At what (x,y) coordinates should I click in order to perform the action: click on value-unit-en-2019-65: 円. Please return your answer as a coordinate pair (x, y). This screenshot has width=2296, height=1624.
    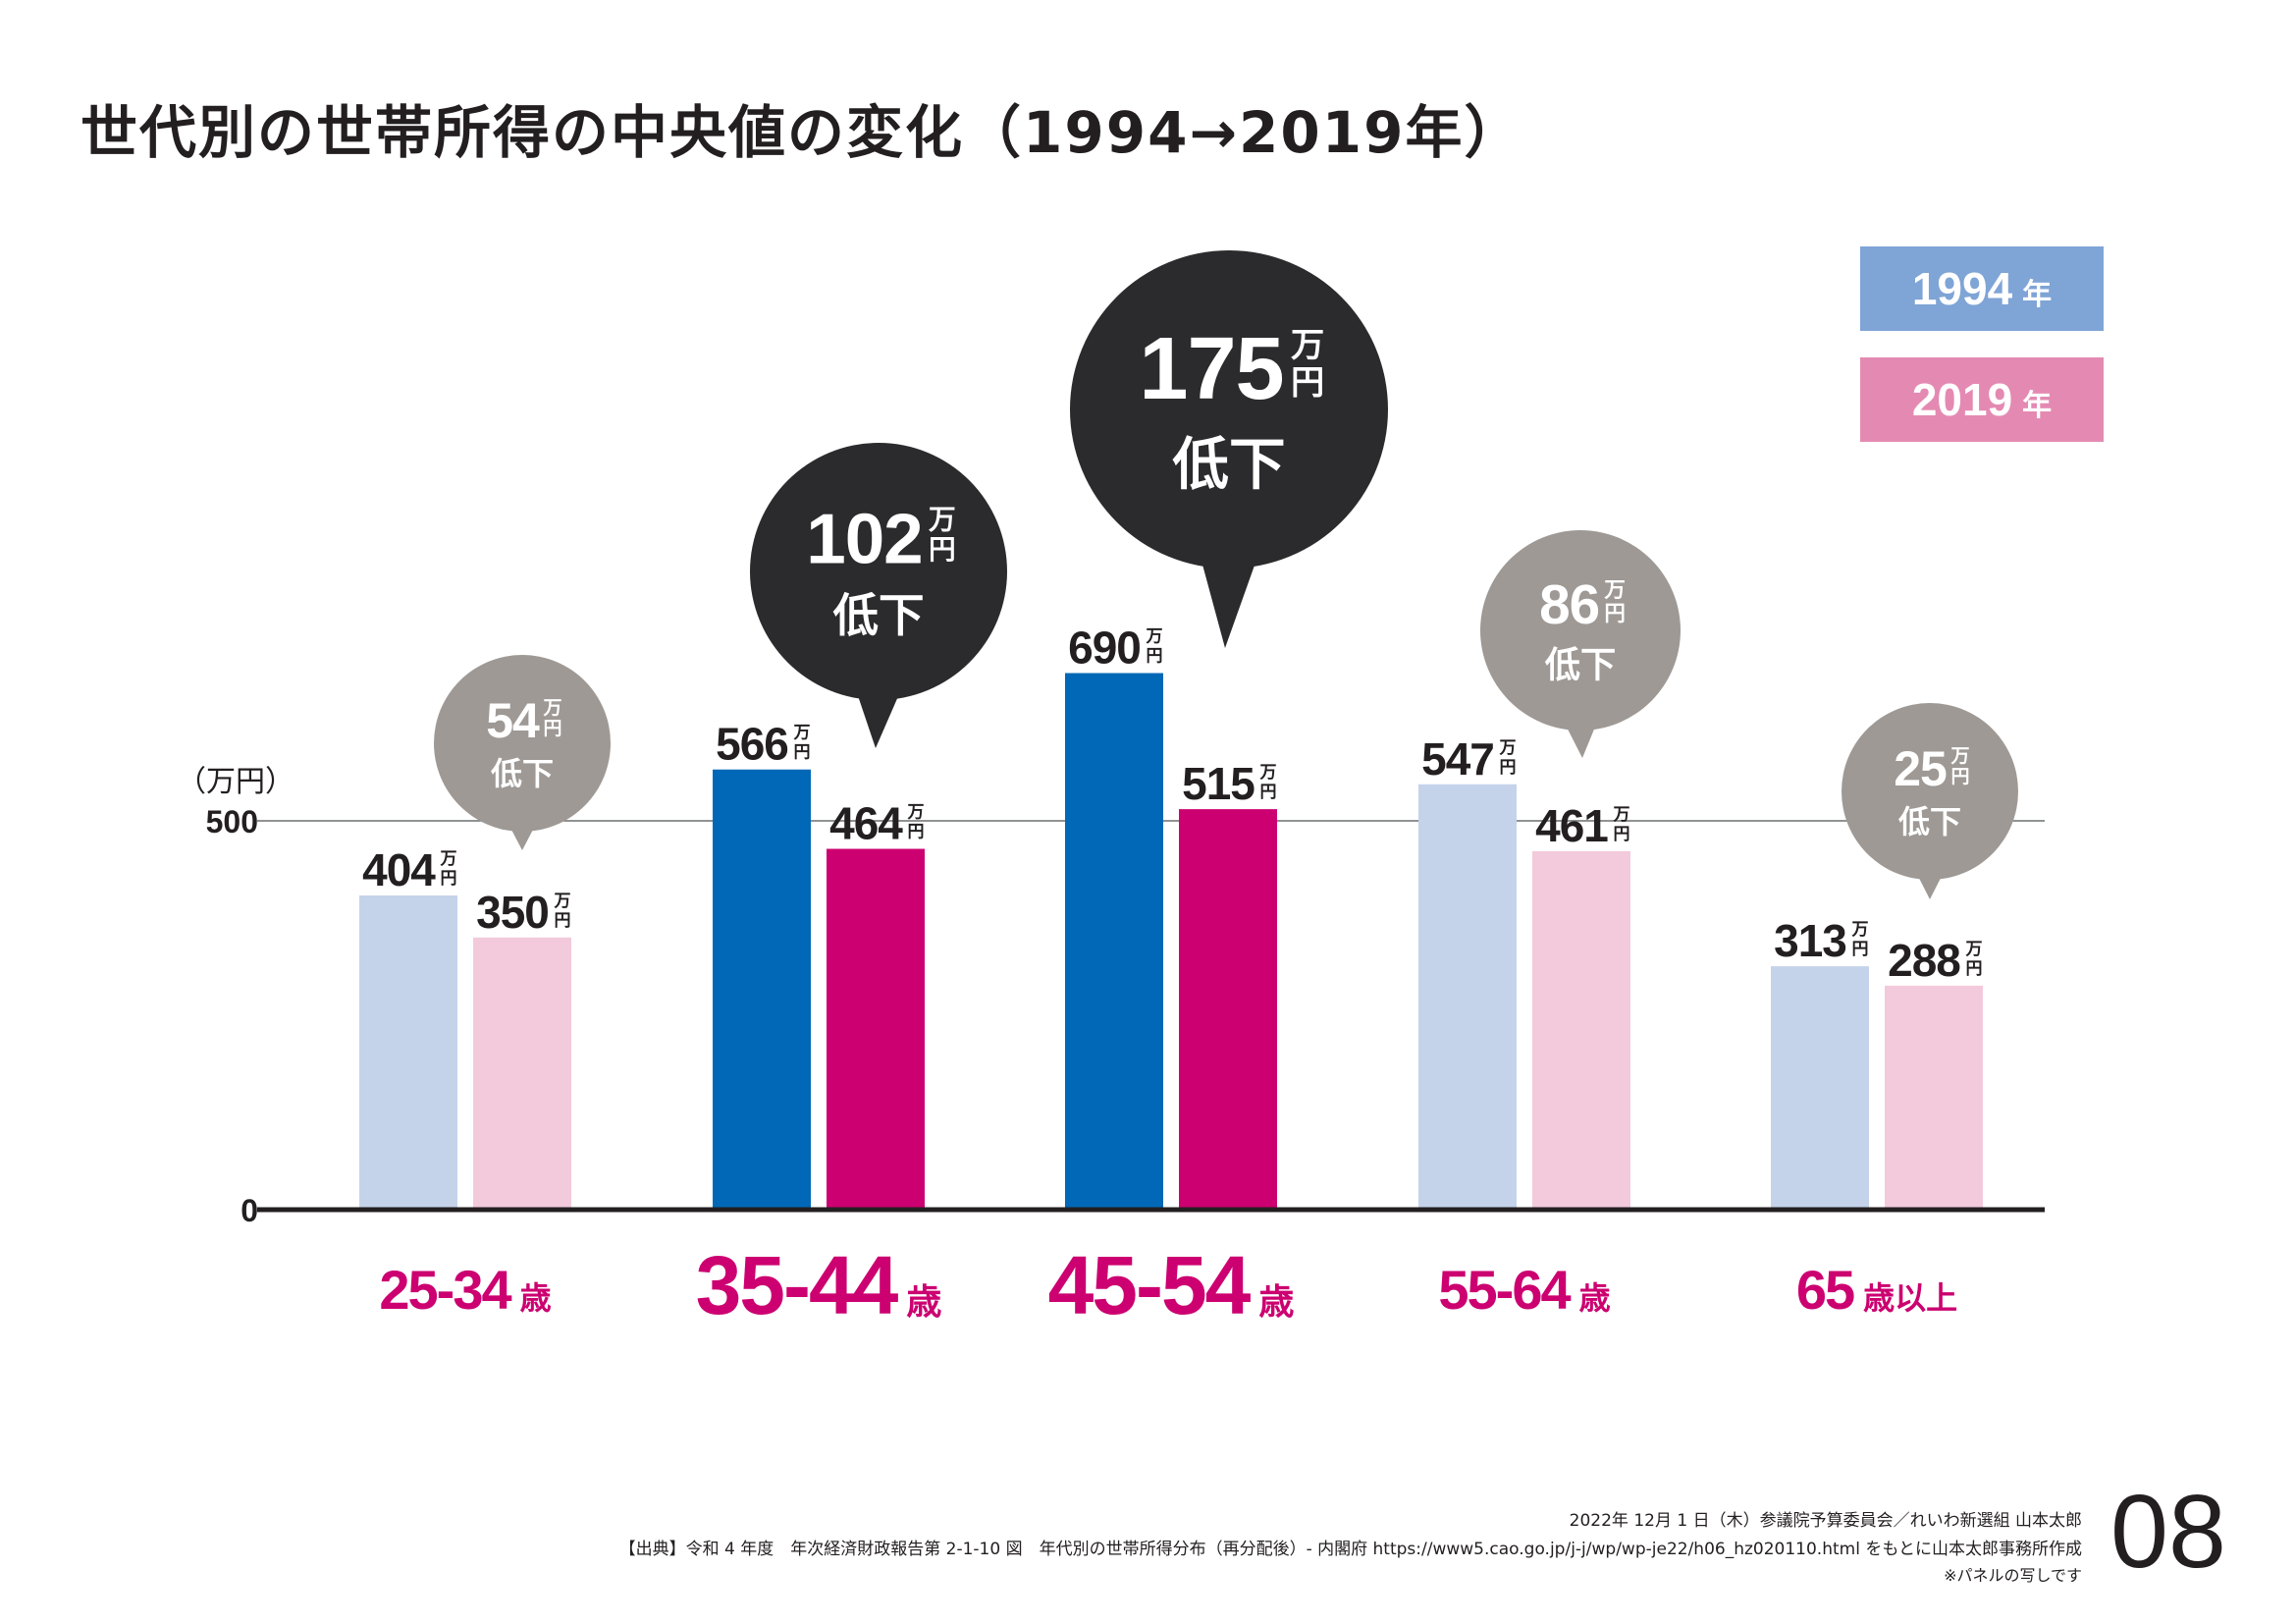
    Looking at the image, I should click on (1974, 968).